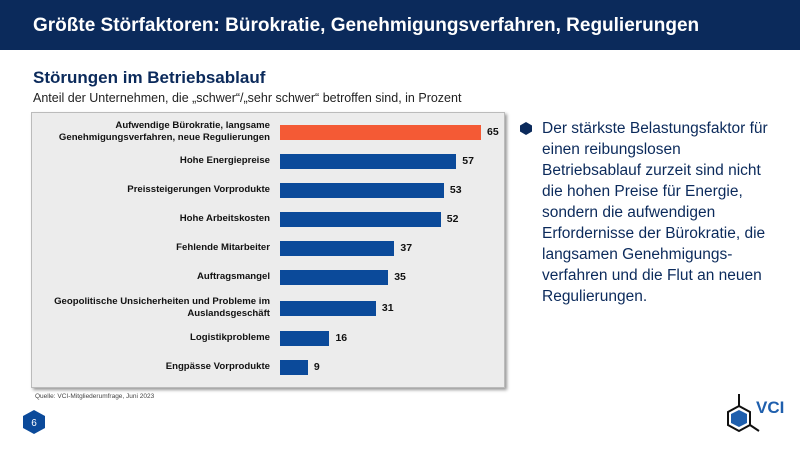 The width and height of the screenshot is (800, 450). I want to click on hexagon-bullet-icon, so click(526, 128).